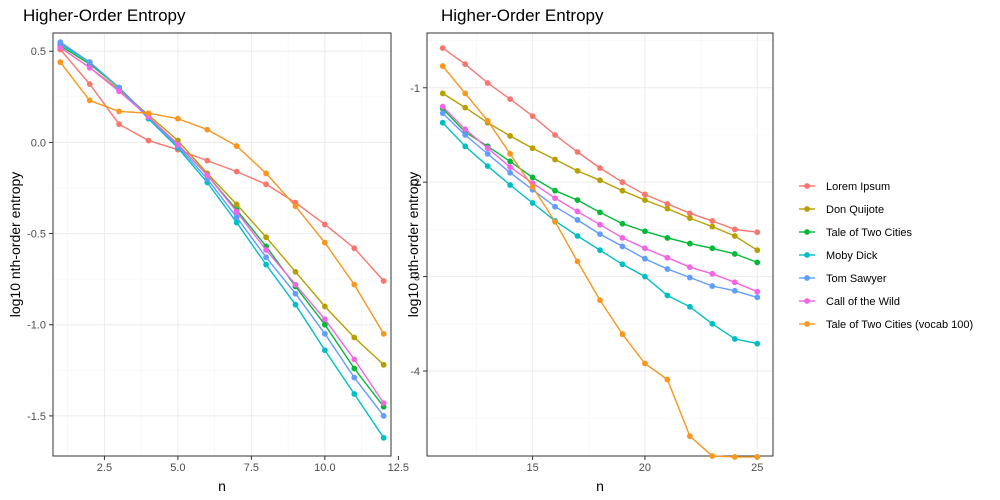 This screenshot has height=500, width=1000. Describe the element at coordinates (852, 256) in the screenshot. I see `legend-label: Moby Dick` at that location.